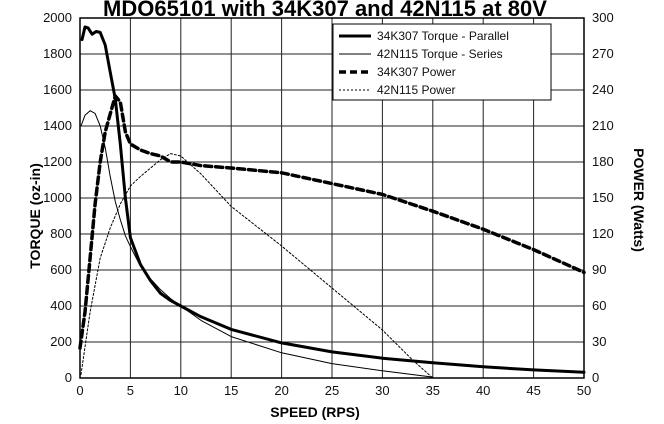  I want to click on y-axis-title: TORQUE (oz-in), so click(35, 216).